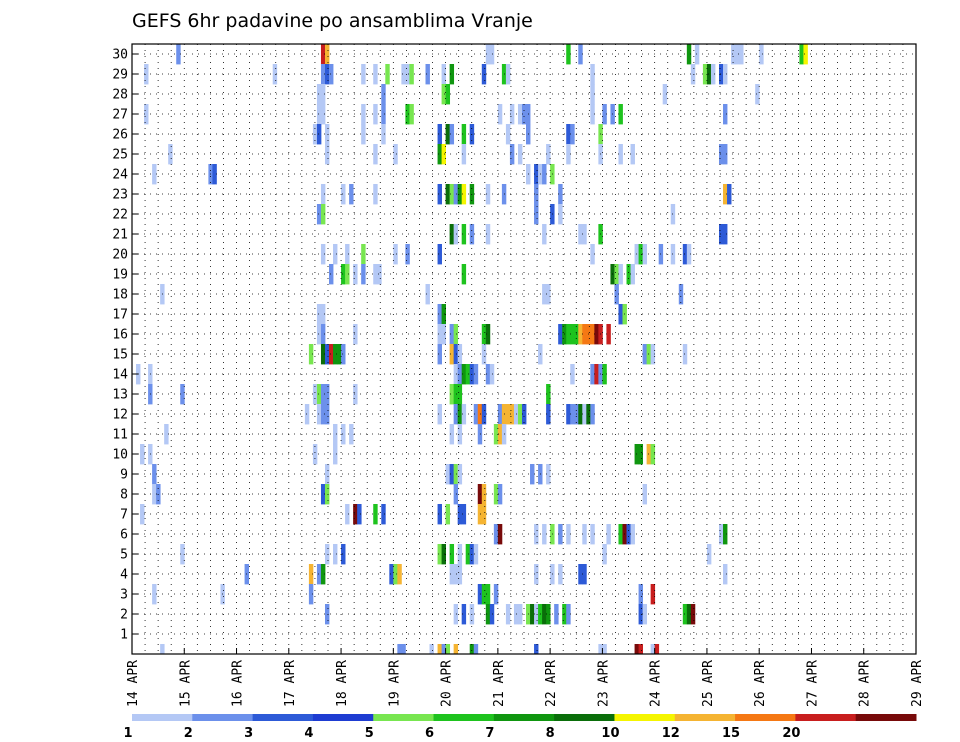  Describe the element at coordinates (342, 683) in the screenshot. I see `x-tick-label: 18 APR` at that location.